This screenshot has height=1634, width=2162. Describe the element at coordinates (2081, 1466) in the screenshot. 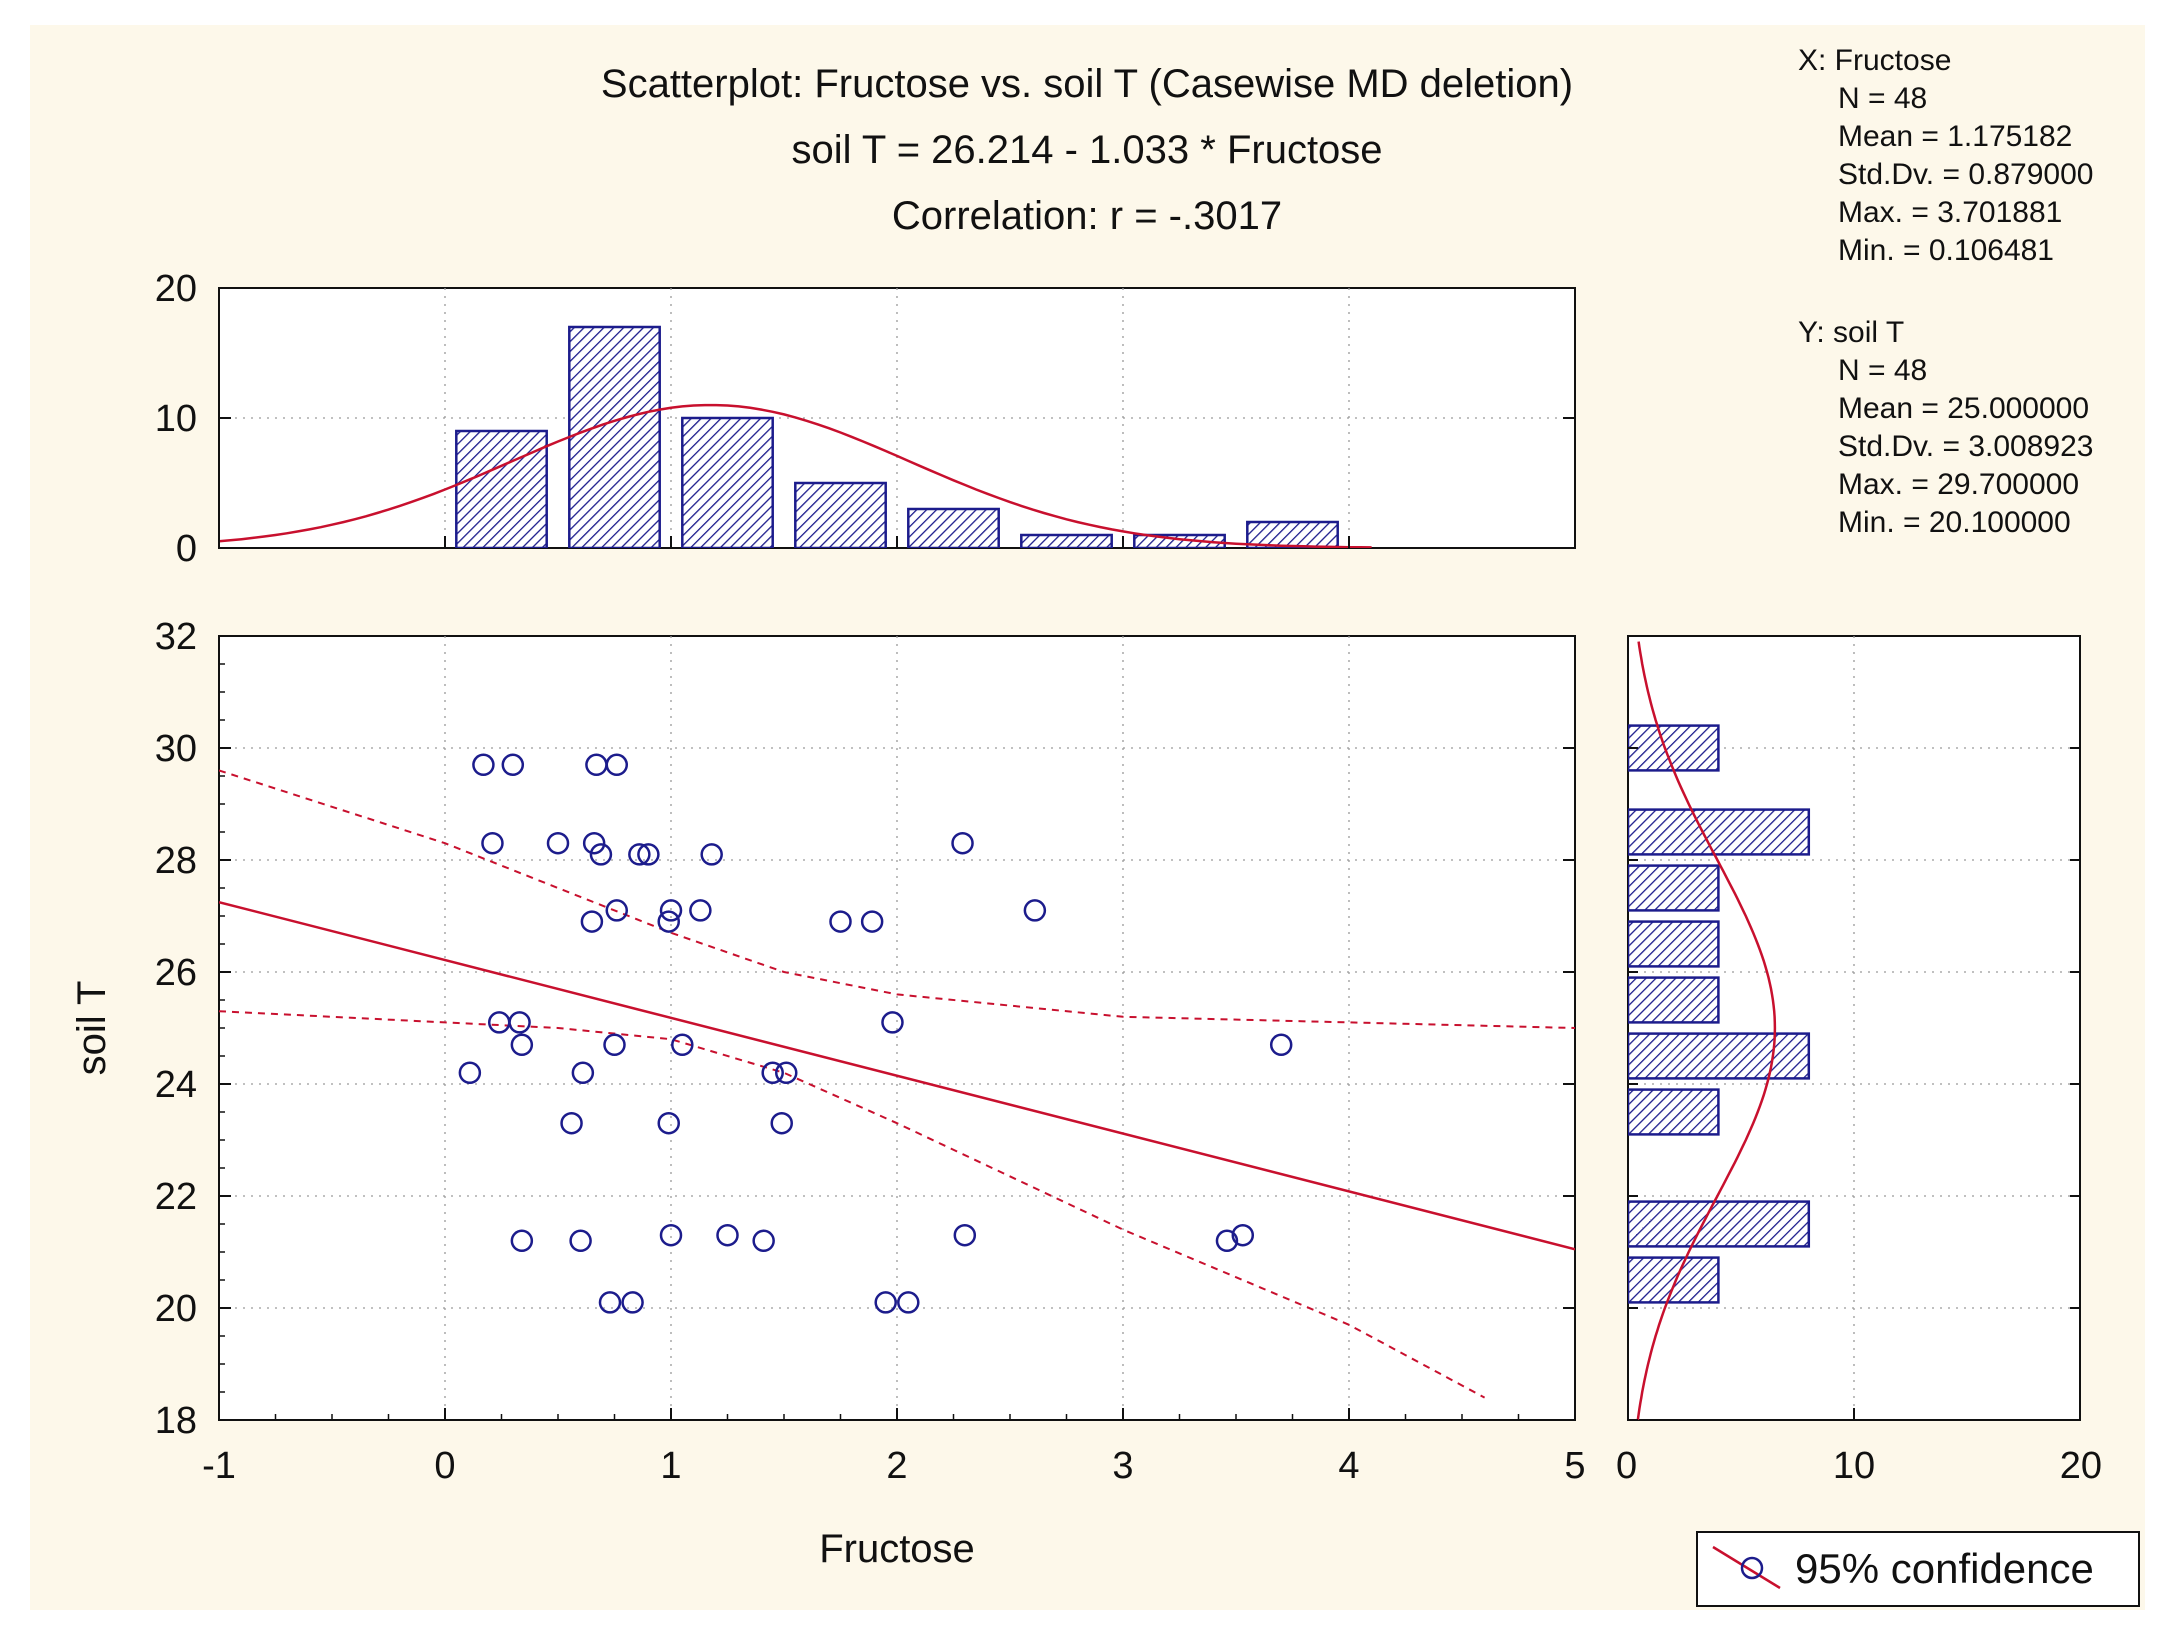

I see `right-hist-x-tick-label: 20` at that location.